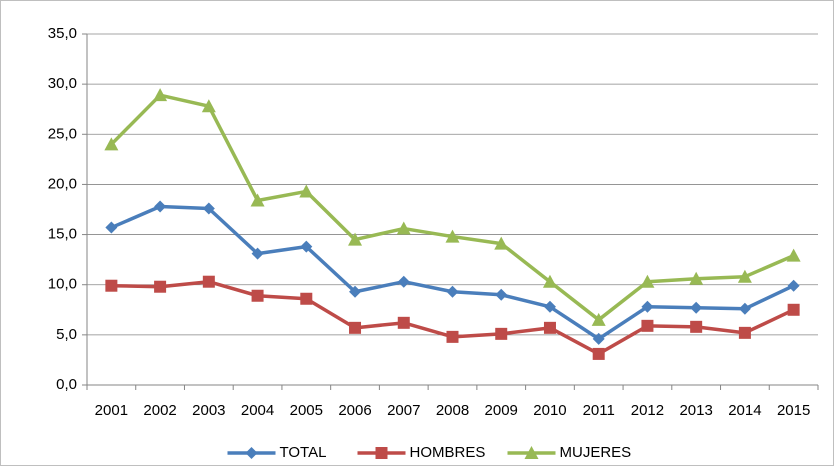 The width and height of the screenshot is (835, 467). Describe the element at coordinates (159, 410) in the screenshot. I see `x-tick-label: 2002` at that location.